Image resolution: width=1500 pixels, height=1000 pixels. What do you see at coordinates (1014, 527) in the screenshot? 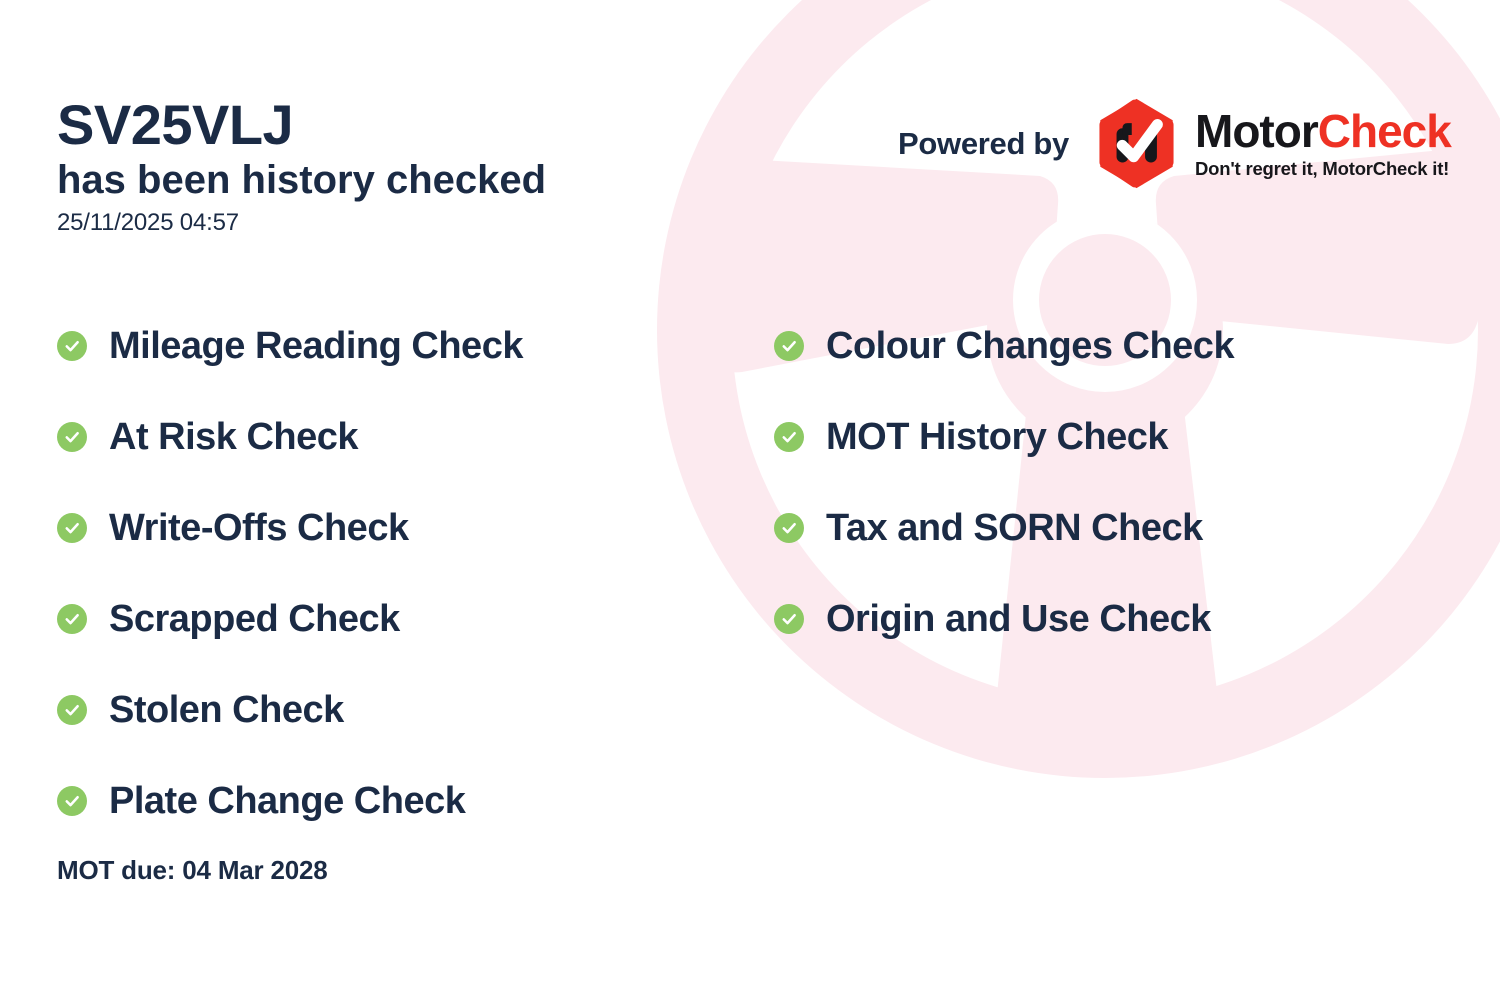
I see `check-item-label: Tax and SORN Check` at bounding box center [1014, 527].